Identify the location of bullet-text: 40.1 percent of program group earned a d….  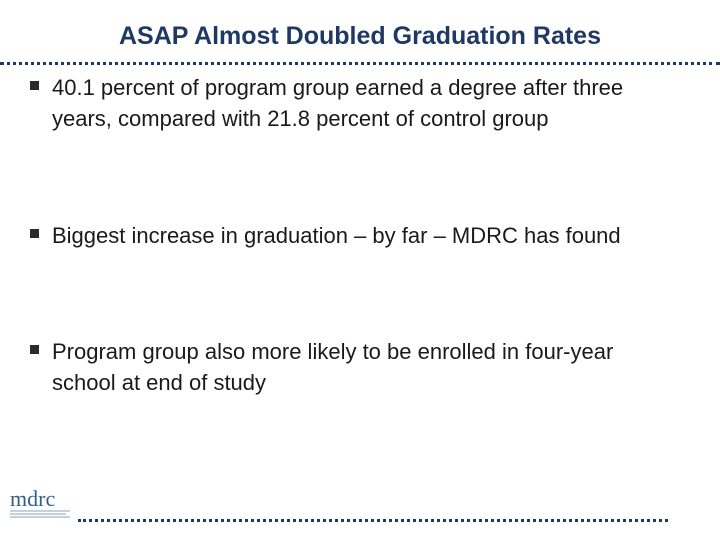
(338, 103).